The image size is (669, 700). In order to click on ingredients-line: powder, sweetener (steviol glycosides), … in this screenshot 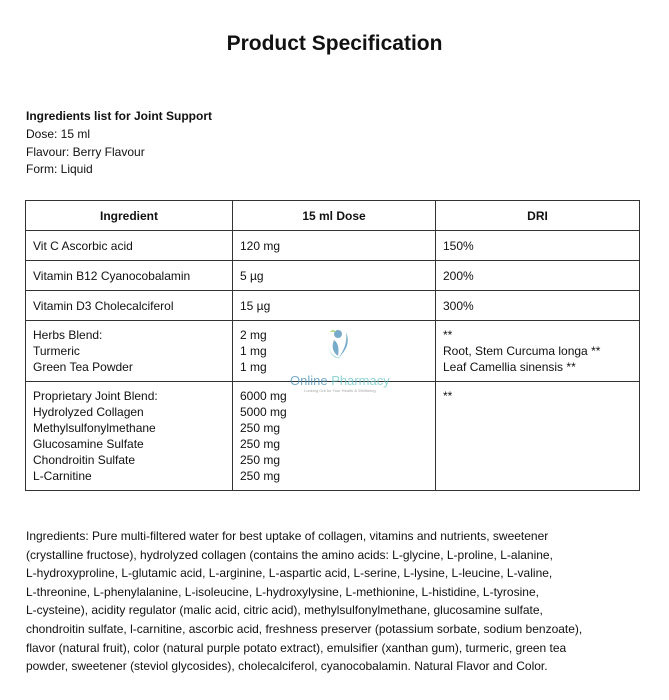, I will do `click(287, 666)`.